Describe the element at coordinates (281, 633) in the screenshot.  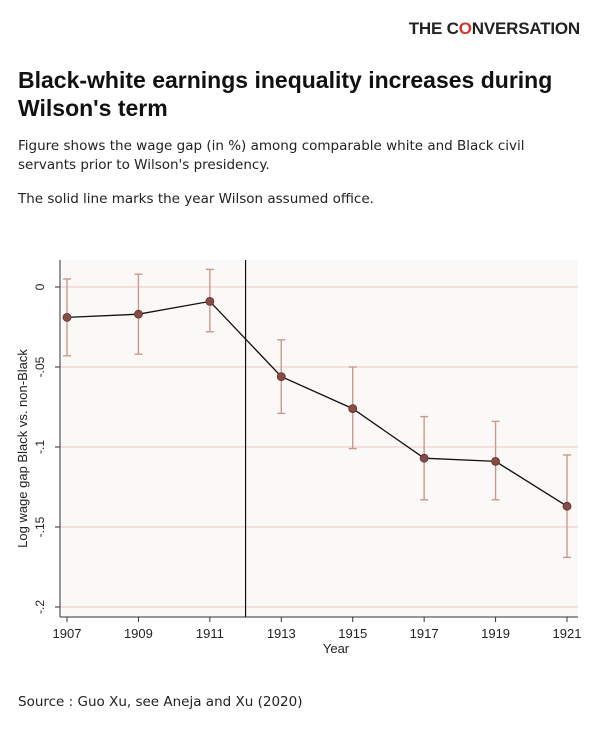
I see `x-tick-label: 1913` at that location.